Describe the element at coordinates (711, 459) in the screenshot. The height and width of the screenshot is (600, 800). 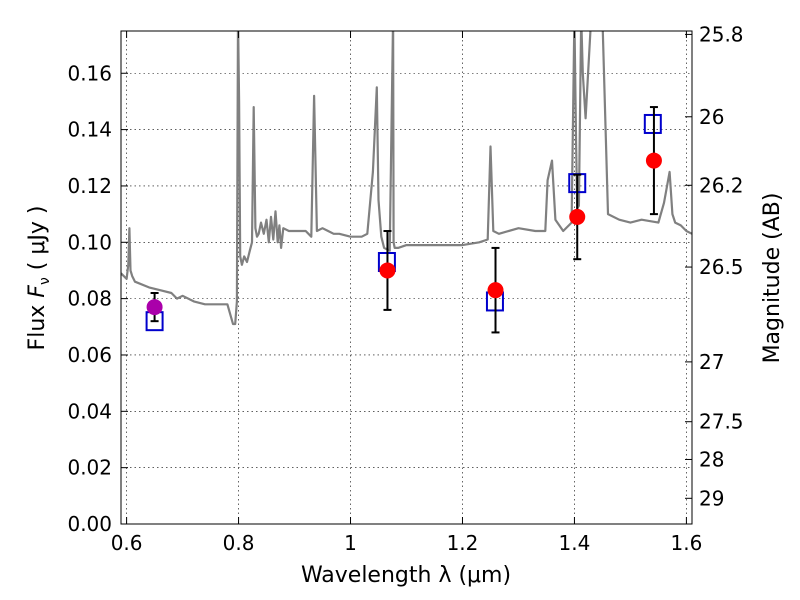
I see `magnitude-tick-label: 28` at that location.